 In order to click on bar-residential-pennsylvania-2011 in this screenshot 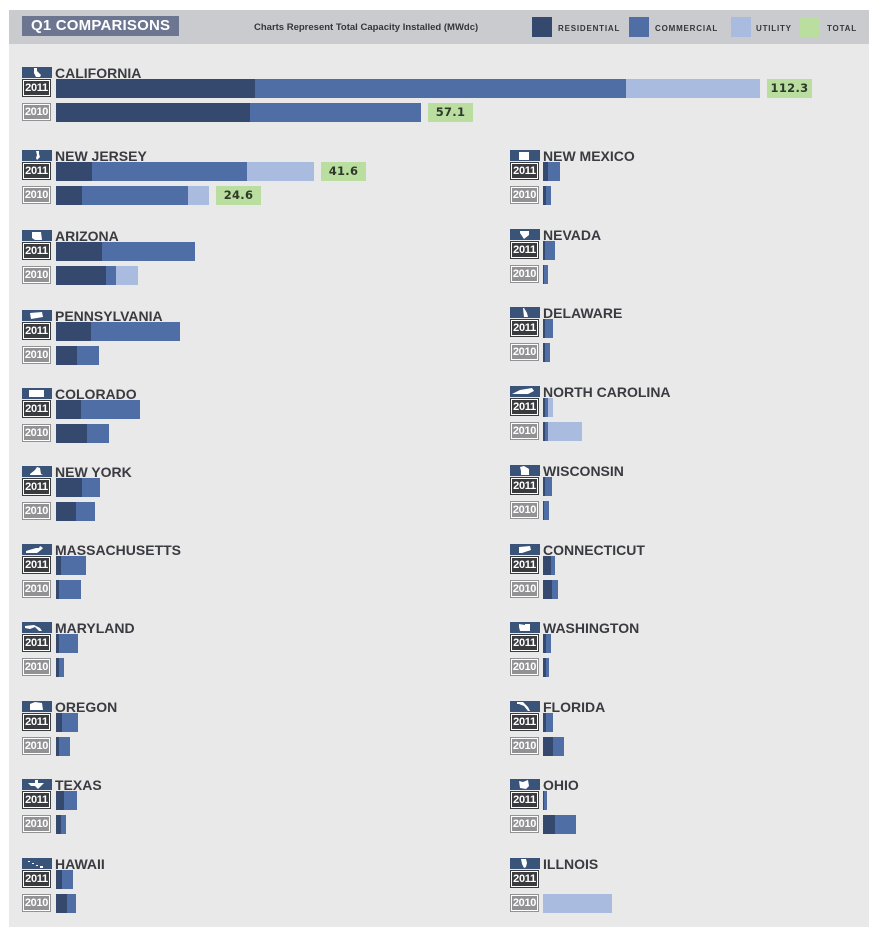, I will do `click(73, 331)`.